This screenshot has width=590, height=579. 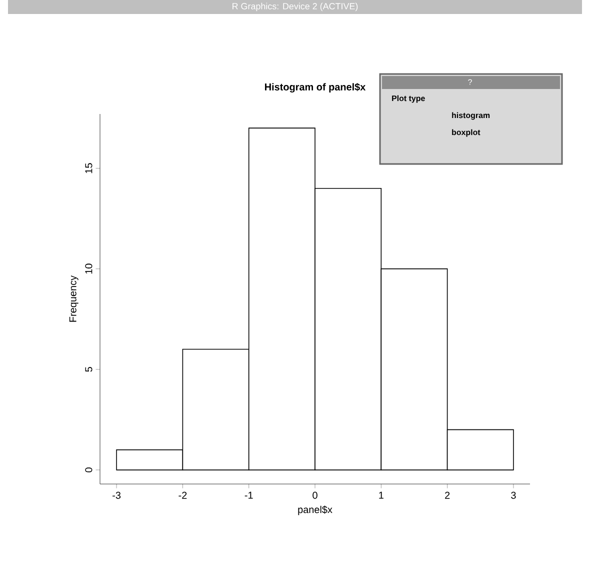 What do you see at coordinates (315, 87) in the screenshot?
I see `chart-title: Histogram of panel$x` at bounding box center [315, 87].